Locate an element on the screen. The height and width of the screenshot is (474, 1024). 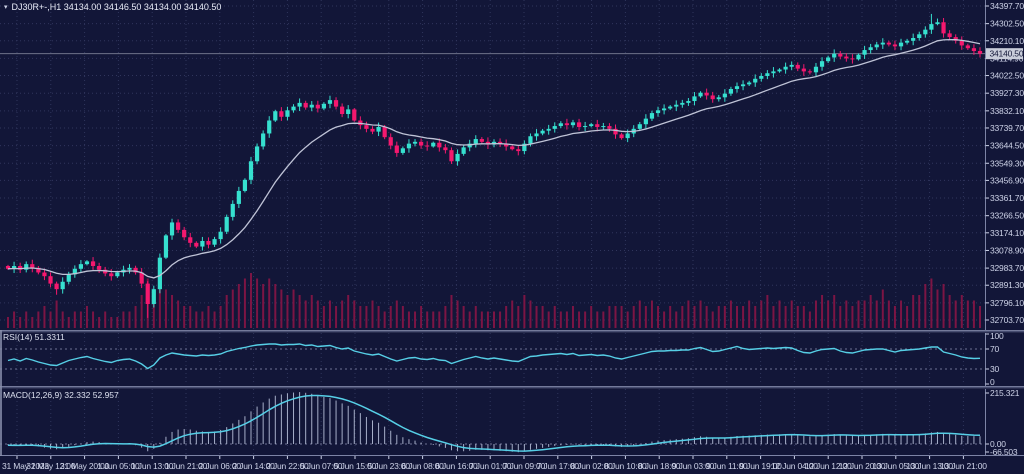
current-price-tag is located at coordinates (1004, 54).